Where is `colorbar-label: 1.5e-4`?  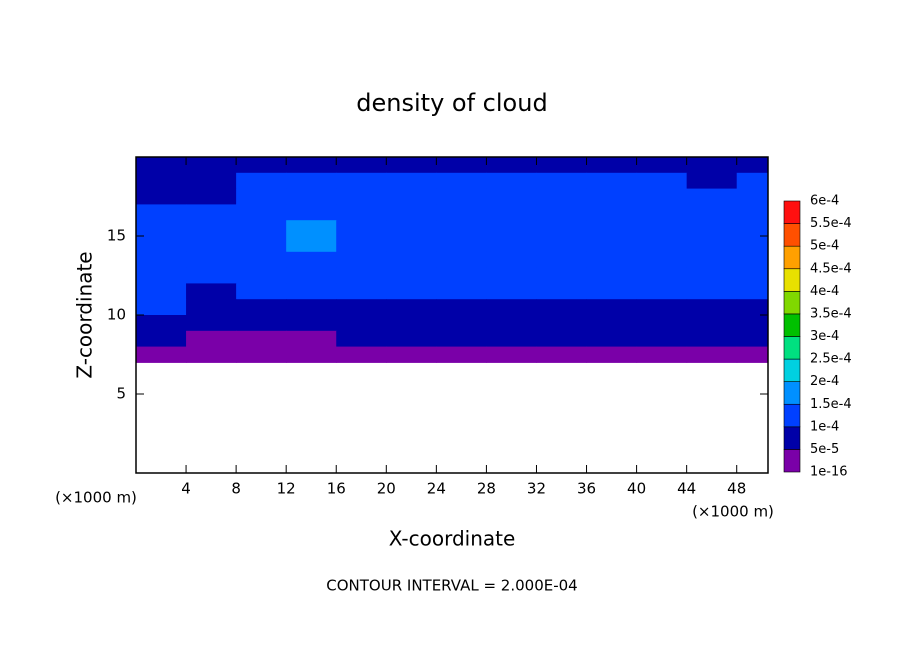
colorbar-label: 1.5e-4 is located at coordinates (831, 404).